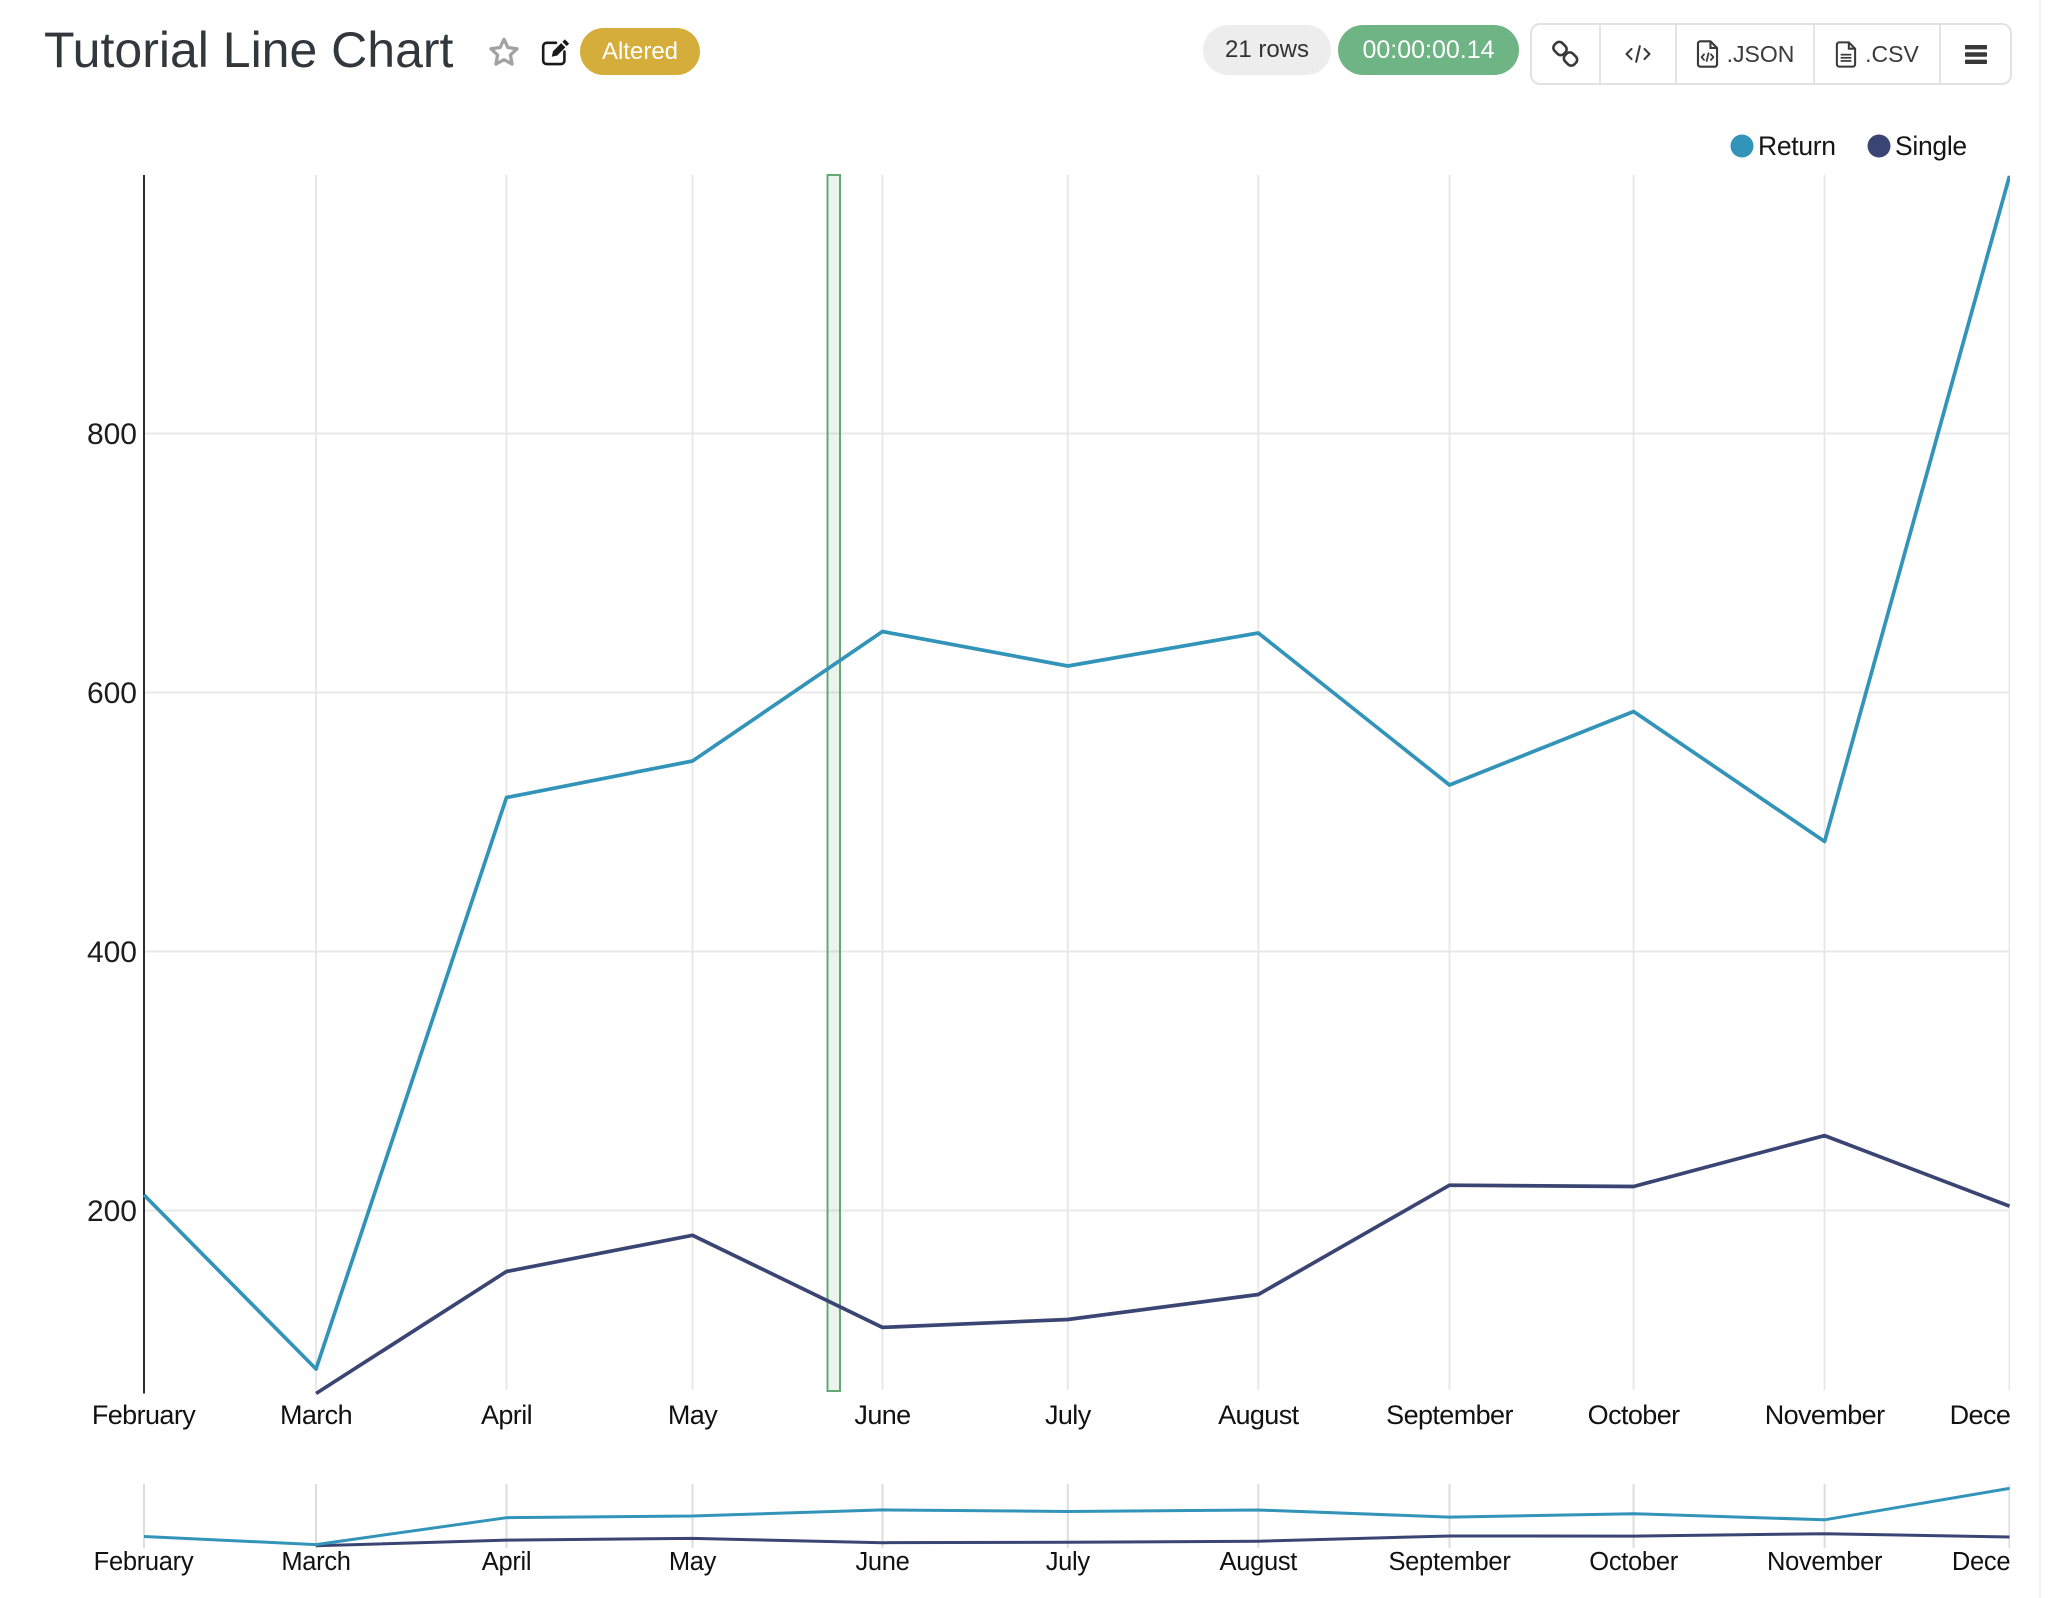 This screenshot has width=2050, height=1598. What do you see at coordinates (112, 952) in the screenshot?
I see `svg-text: 400` at bounding box center [112, 952].